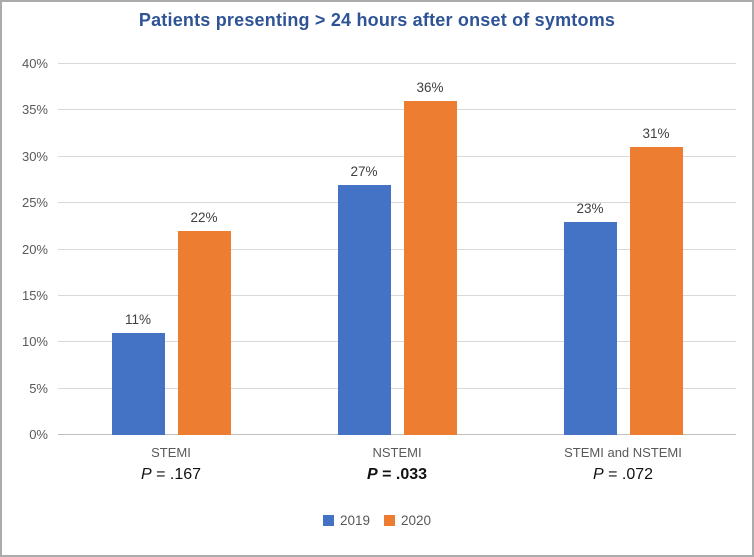 The width and height of the screenshot is (754, 557). Describe the element at coordinates (138, 319) in the screenshot. I see `data-label: 11%` at that location.